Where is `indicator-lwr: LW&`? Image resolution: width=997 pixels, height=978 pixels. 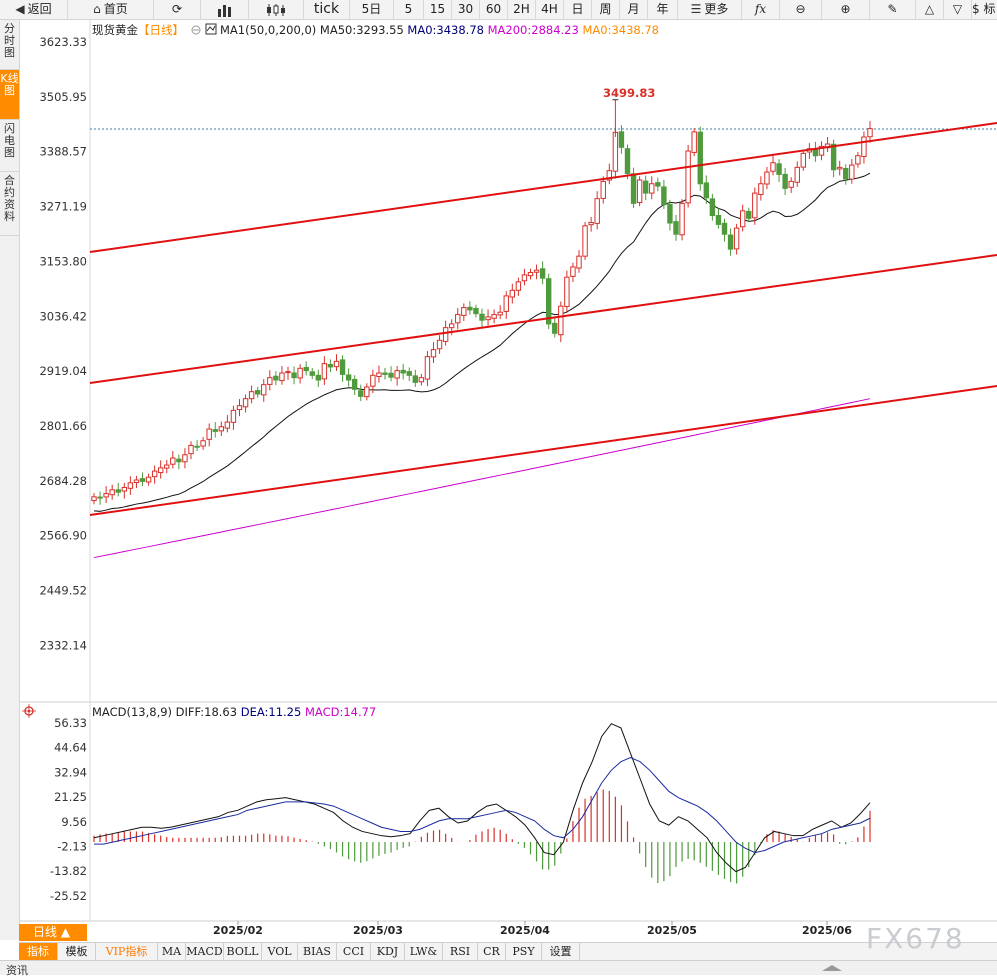
indicator-lwr: LW& is located at coordinates (424, 951).